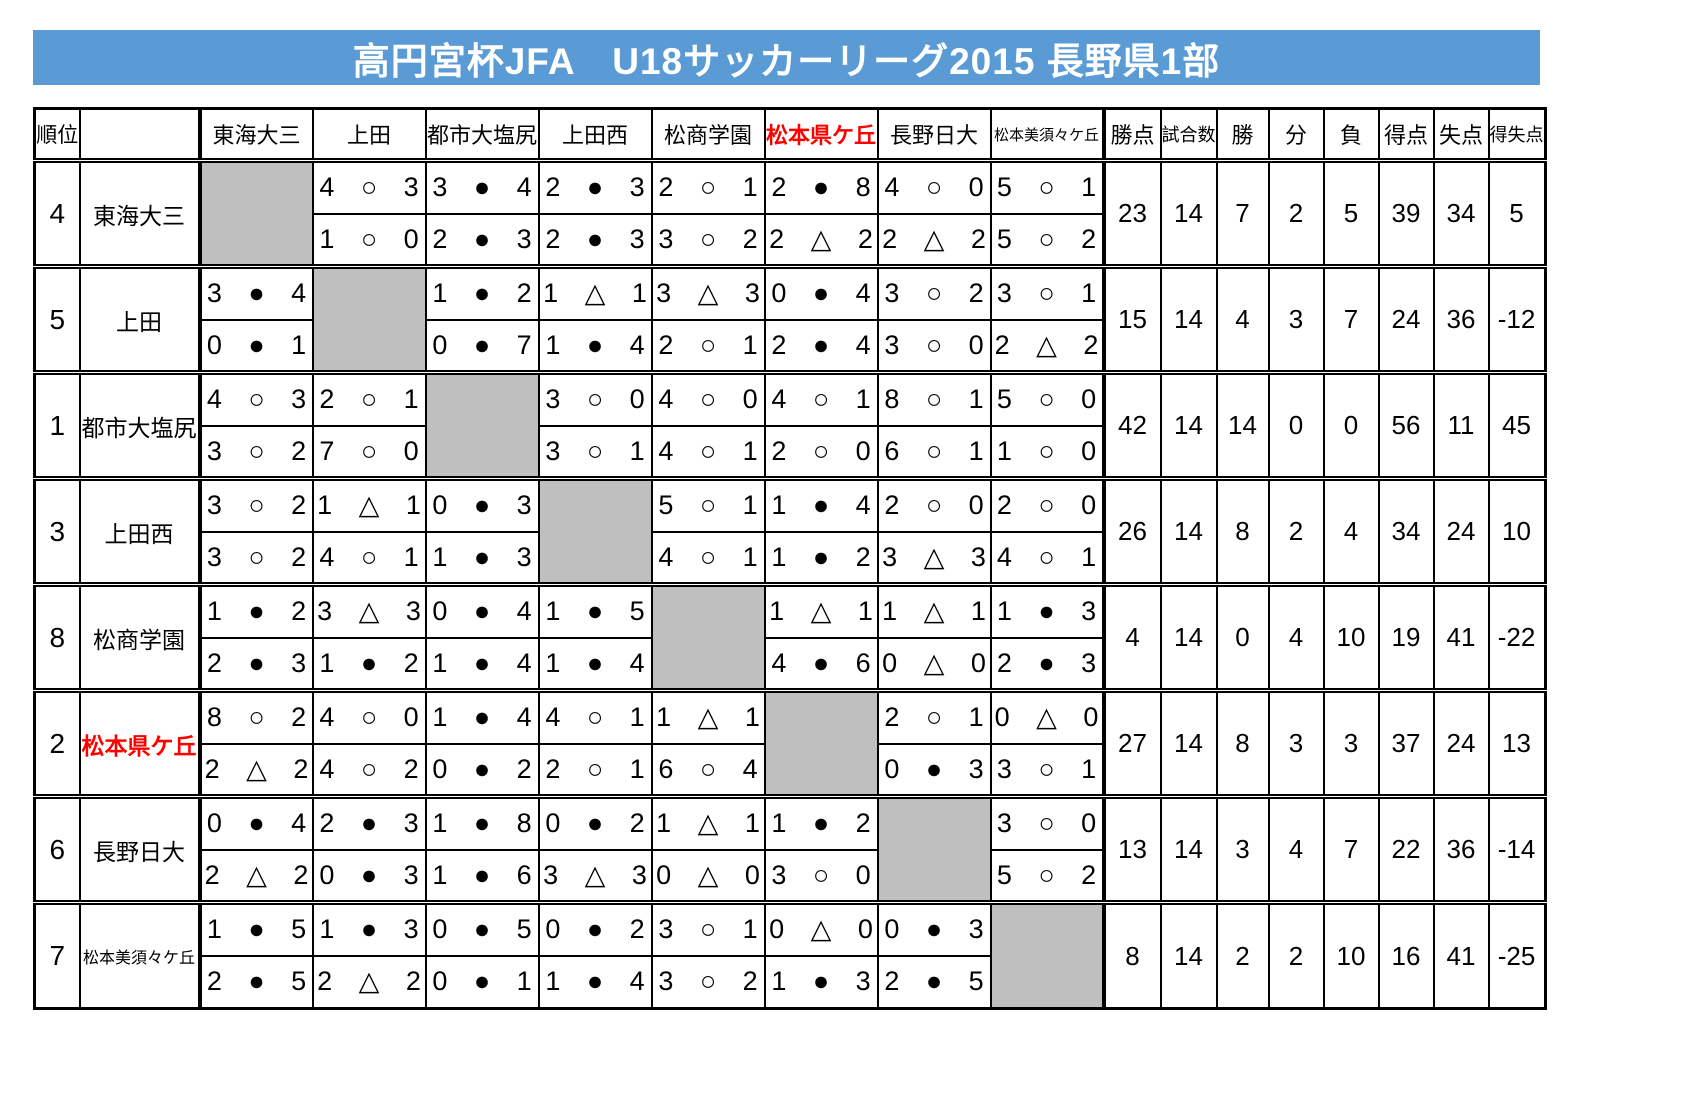  Describe the element at coordinates (1461, 531) in the screenshot. I see `stat-value-cell: 24` at that location.